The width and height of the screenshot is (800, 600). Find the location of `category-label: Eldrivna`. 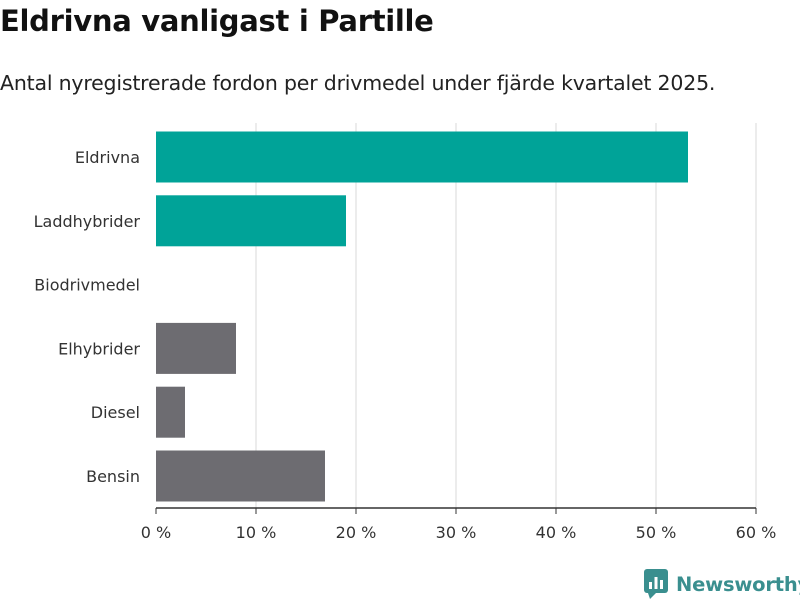

category-label: Eldrivna is located at coordinates (107, 157).